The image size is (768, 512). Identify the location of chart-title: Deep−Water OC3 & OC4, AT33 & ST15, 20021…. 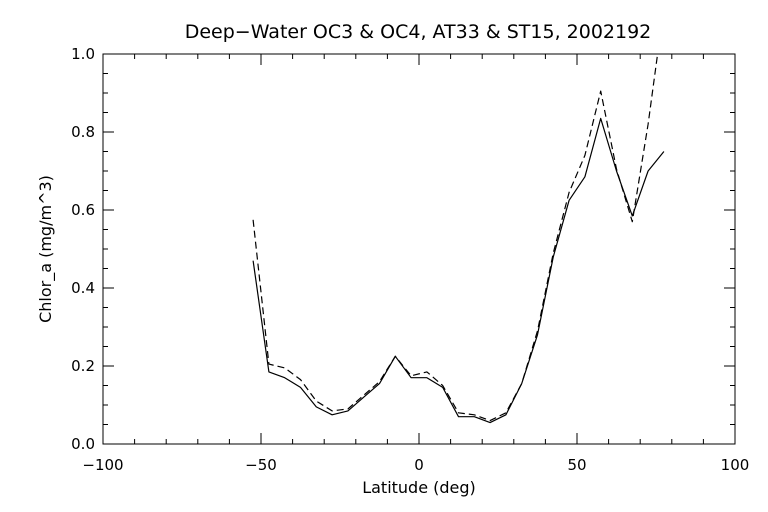
(418, 32).